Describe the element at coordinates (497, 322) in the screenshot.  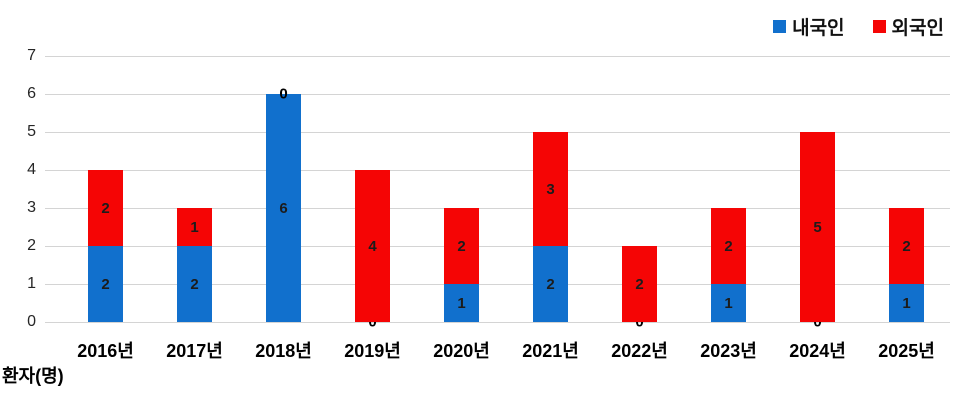
I see `gridline-y0` at that location.